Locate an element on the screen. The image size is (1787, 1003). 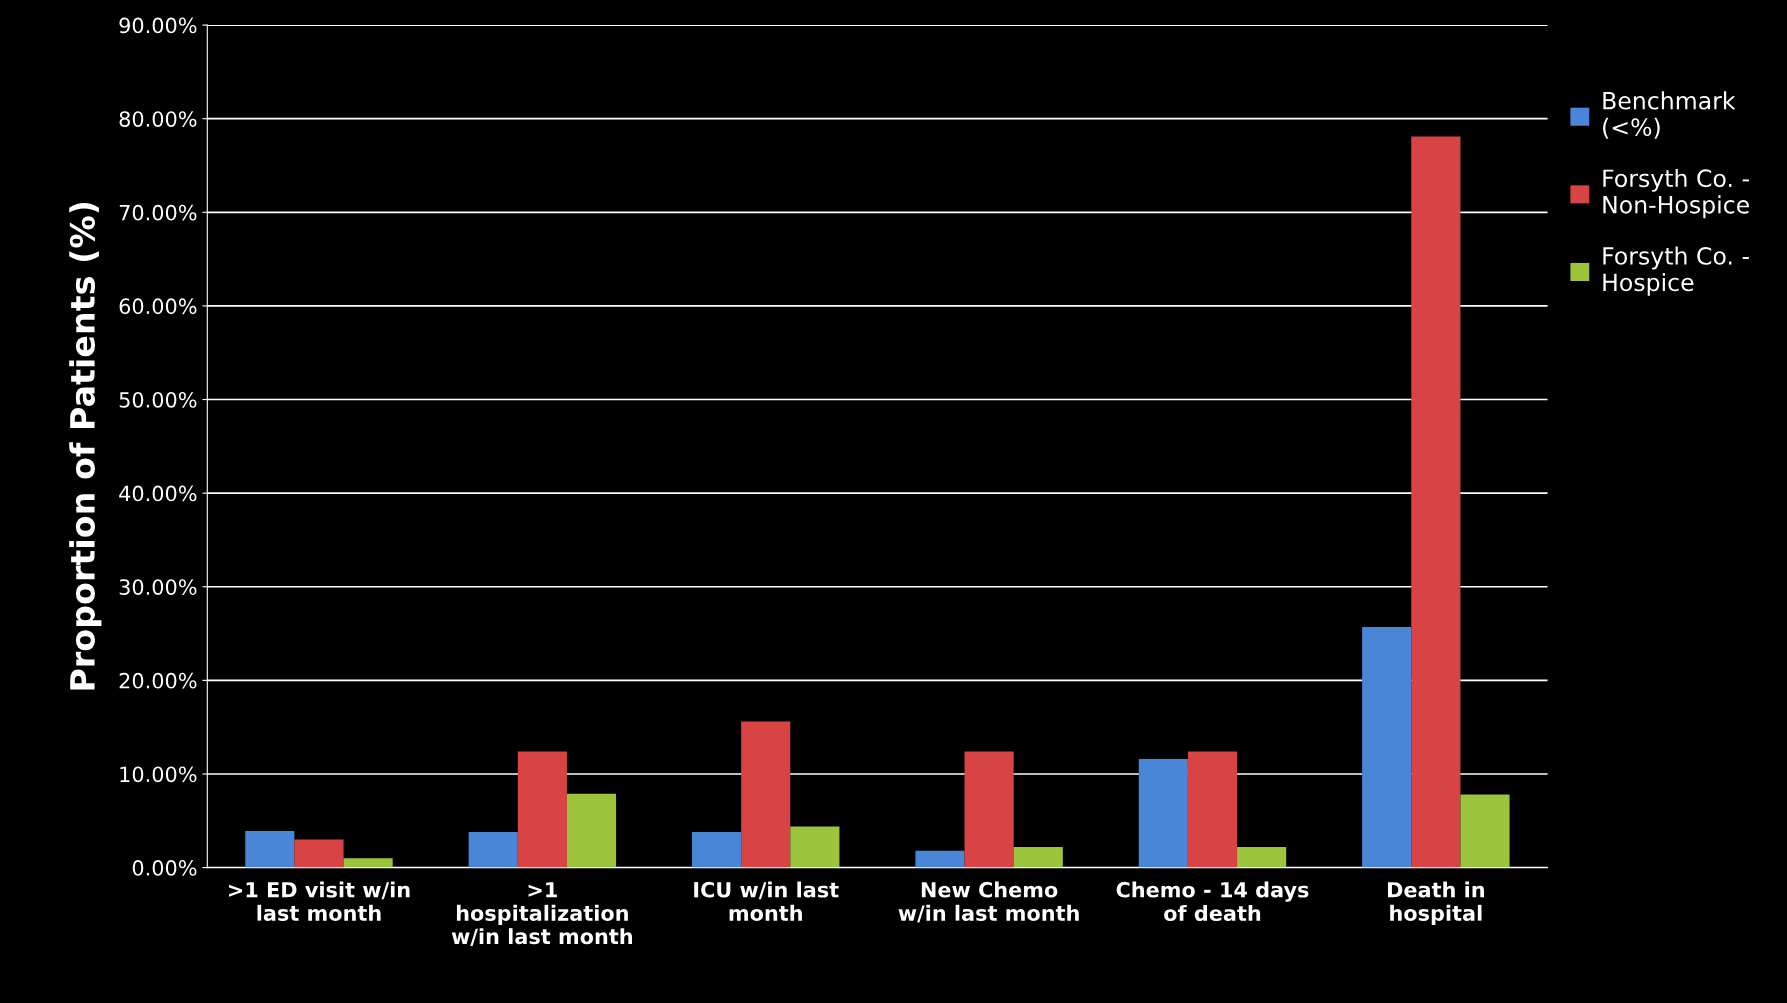
y-tick-label: 90.00% is located at coordinates (158, 25).